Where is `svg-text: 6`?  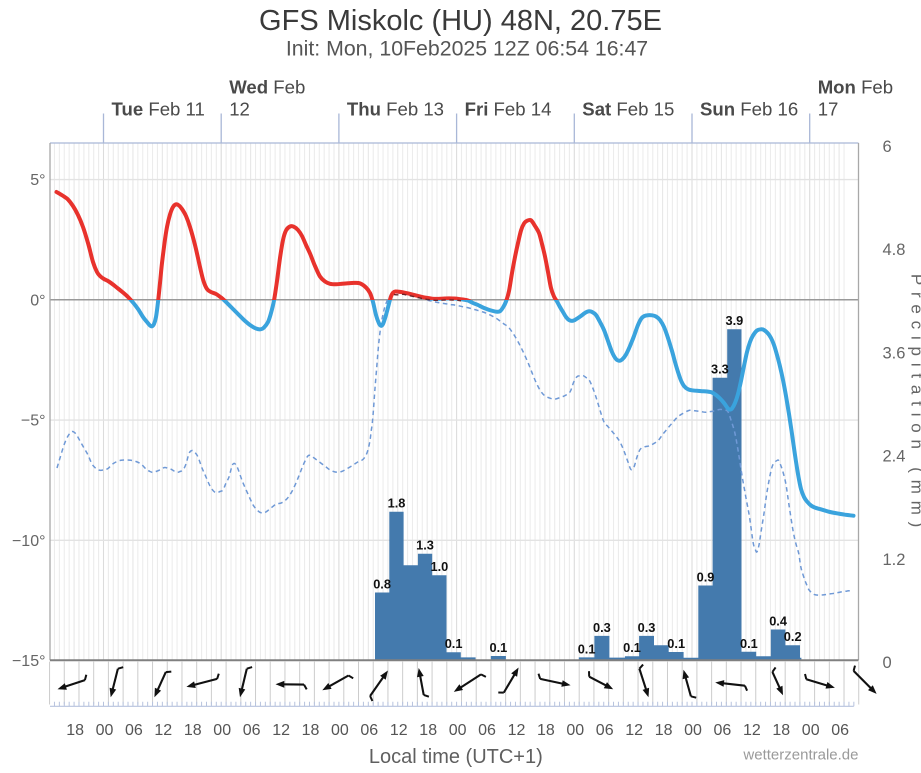 svg-text: 6 is located at coordinates (887, 147).